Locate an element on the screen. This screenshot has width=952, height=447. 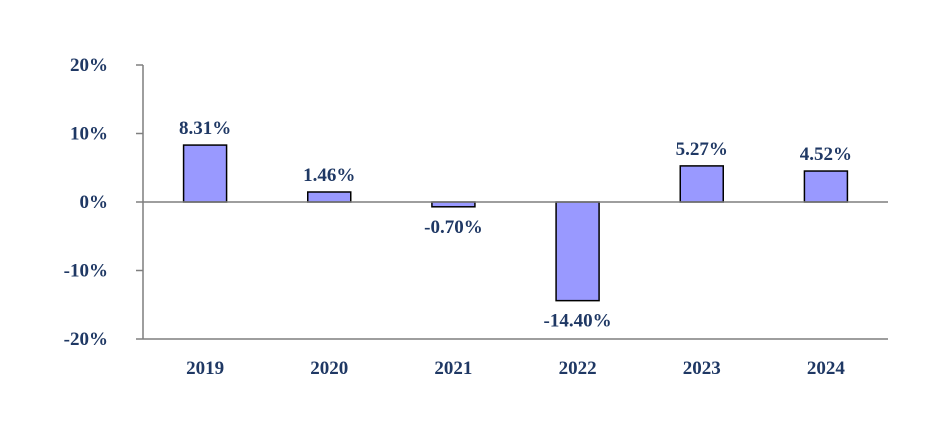
data-label-2019: 8.31% is located at coordinates (205, 128).